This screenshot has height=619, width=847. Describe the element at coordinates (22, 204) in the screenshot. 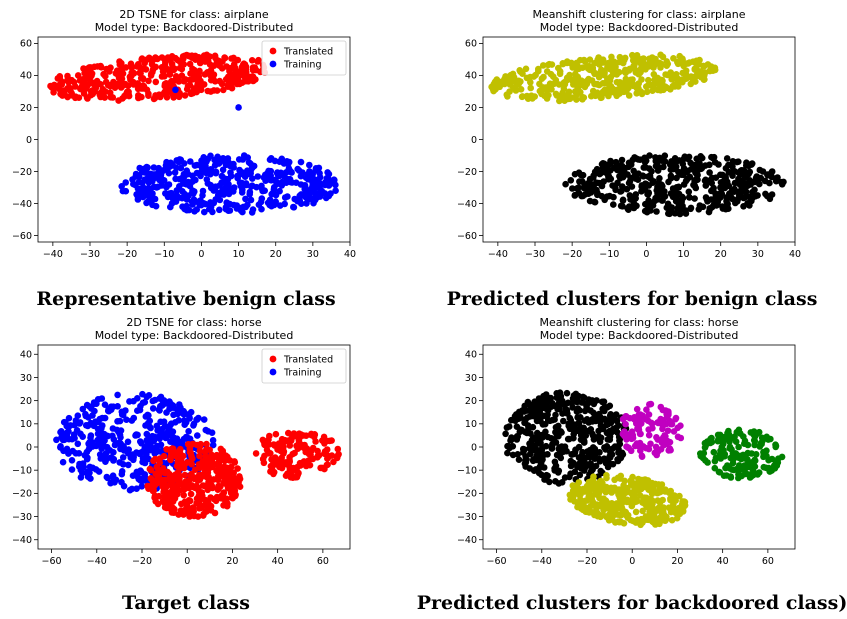

I see `y-tick-label: −40` at that location.